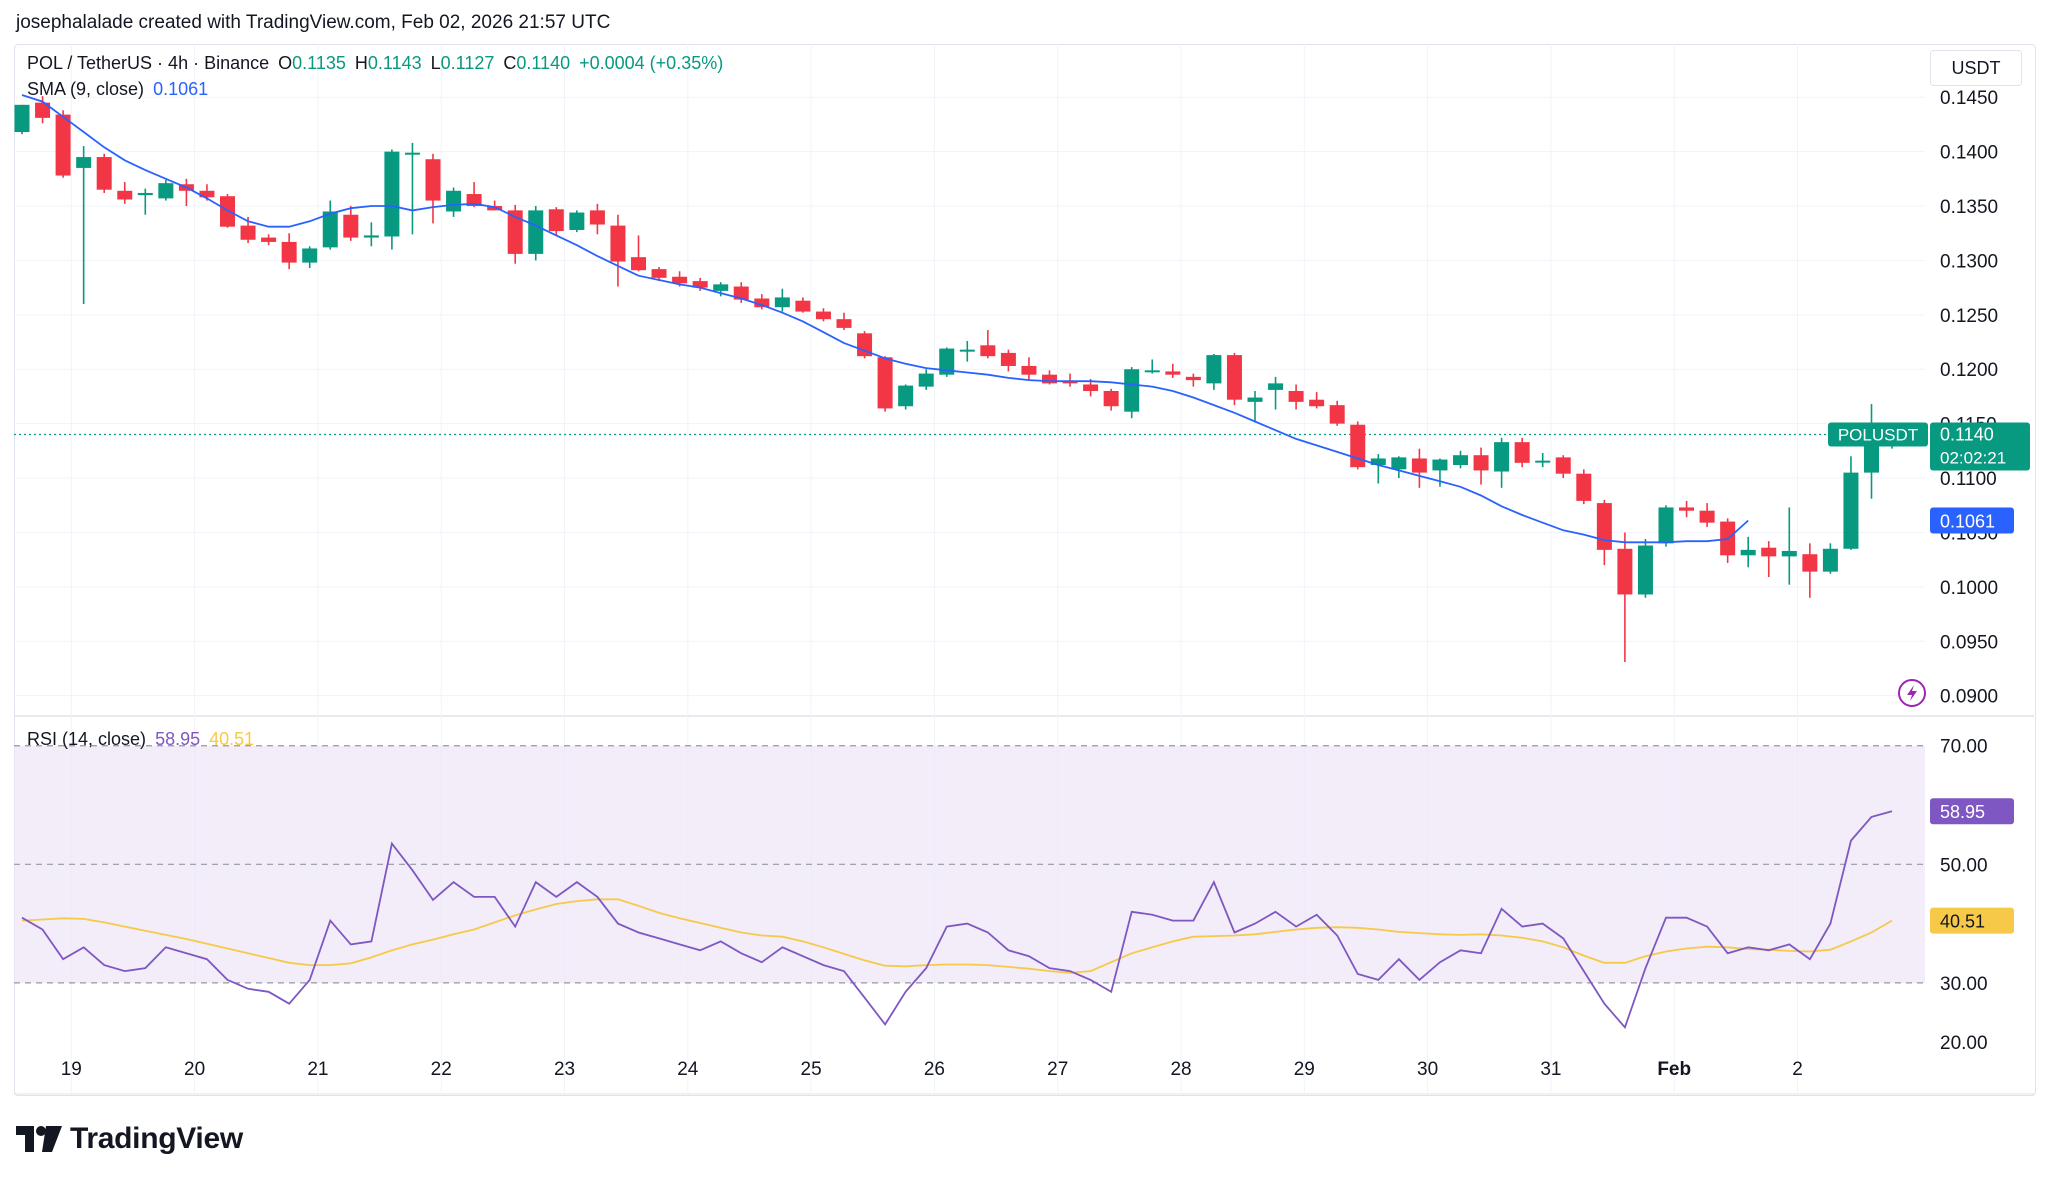 This screenshot has height=1185, width=2048. Describe the element at coordinates (1969, 98) in the screenshot. I see `price-tick-label: 0.1450` at that location.